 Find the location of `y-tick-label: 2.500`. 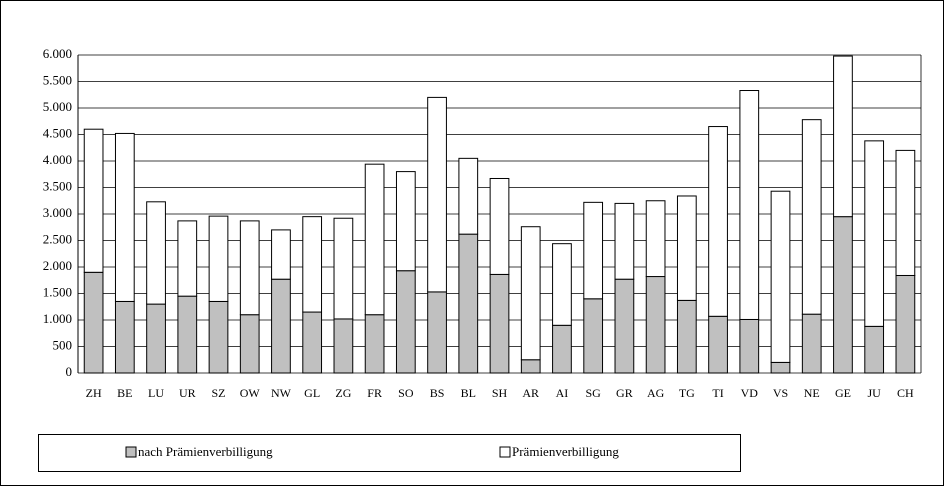

y-tick-label: 2.500 is located at coordinates (57, 238).